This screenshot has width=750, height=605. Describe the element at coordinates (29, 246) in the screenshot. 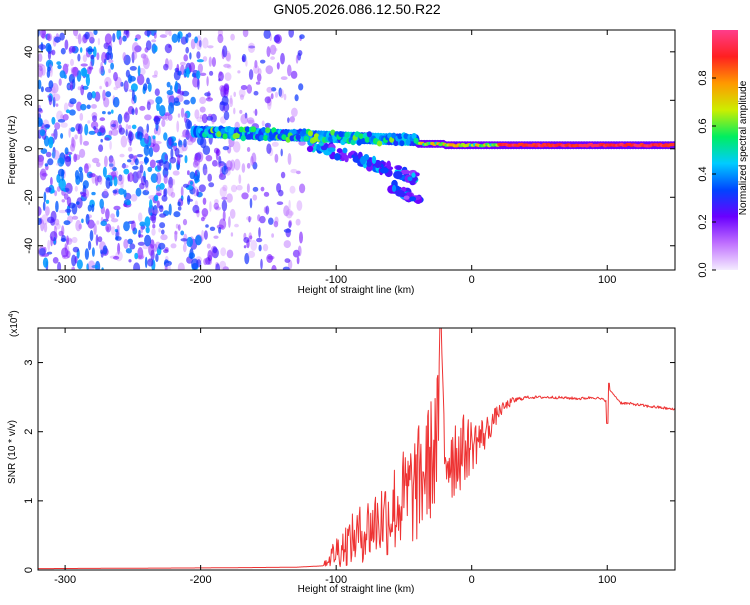

I see `spectrogram-y-tick-label: -40` at that location.